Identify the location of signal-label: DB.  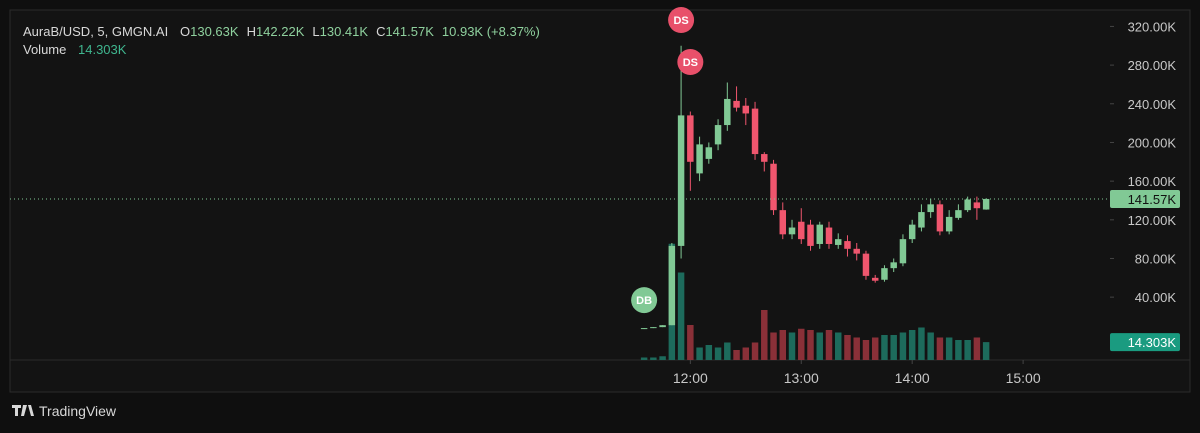
(644, 301).